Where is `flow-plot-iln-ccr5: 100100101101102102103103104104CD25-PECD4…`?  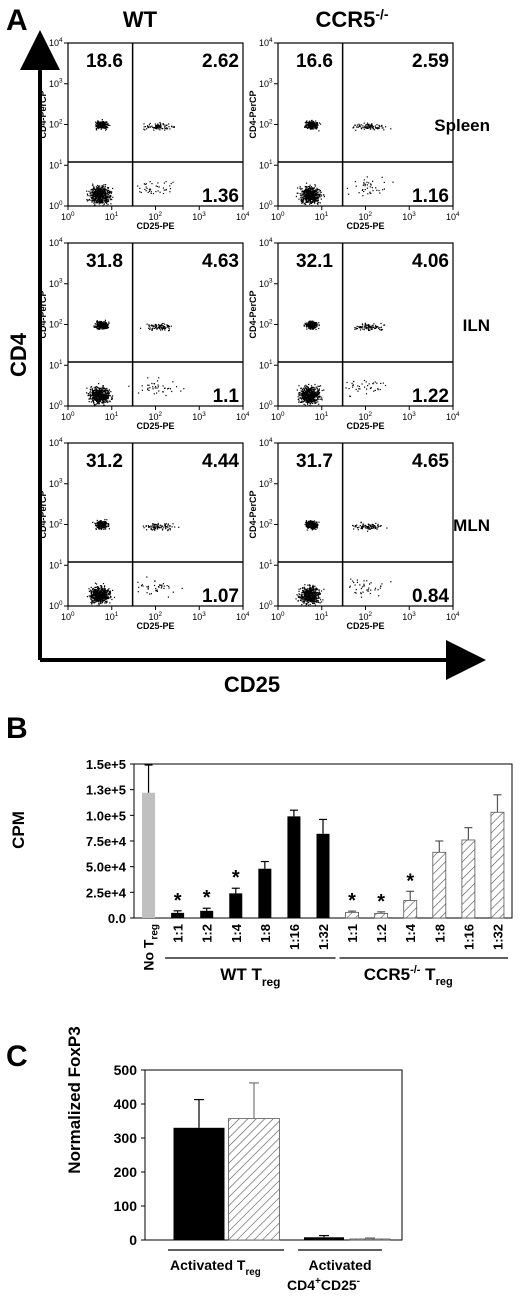
flow-plot-iln-ccr5: 100100101101102102103103104104CD25-PECD4… is located at coordinates (354, 334).